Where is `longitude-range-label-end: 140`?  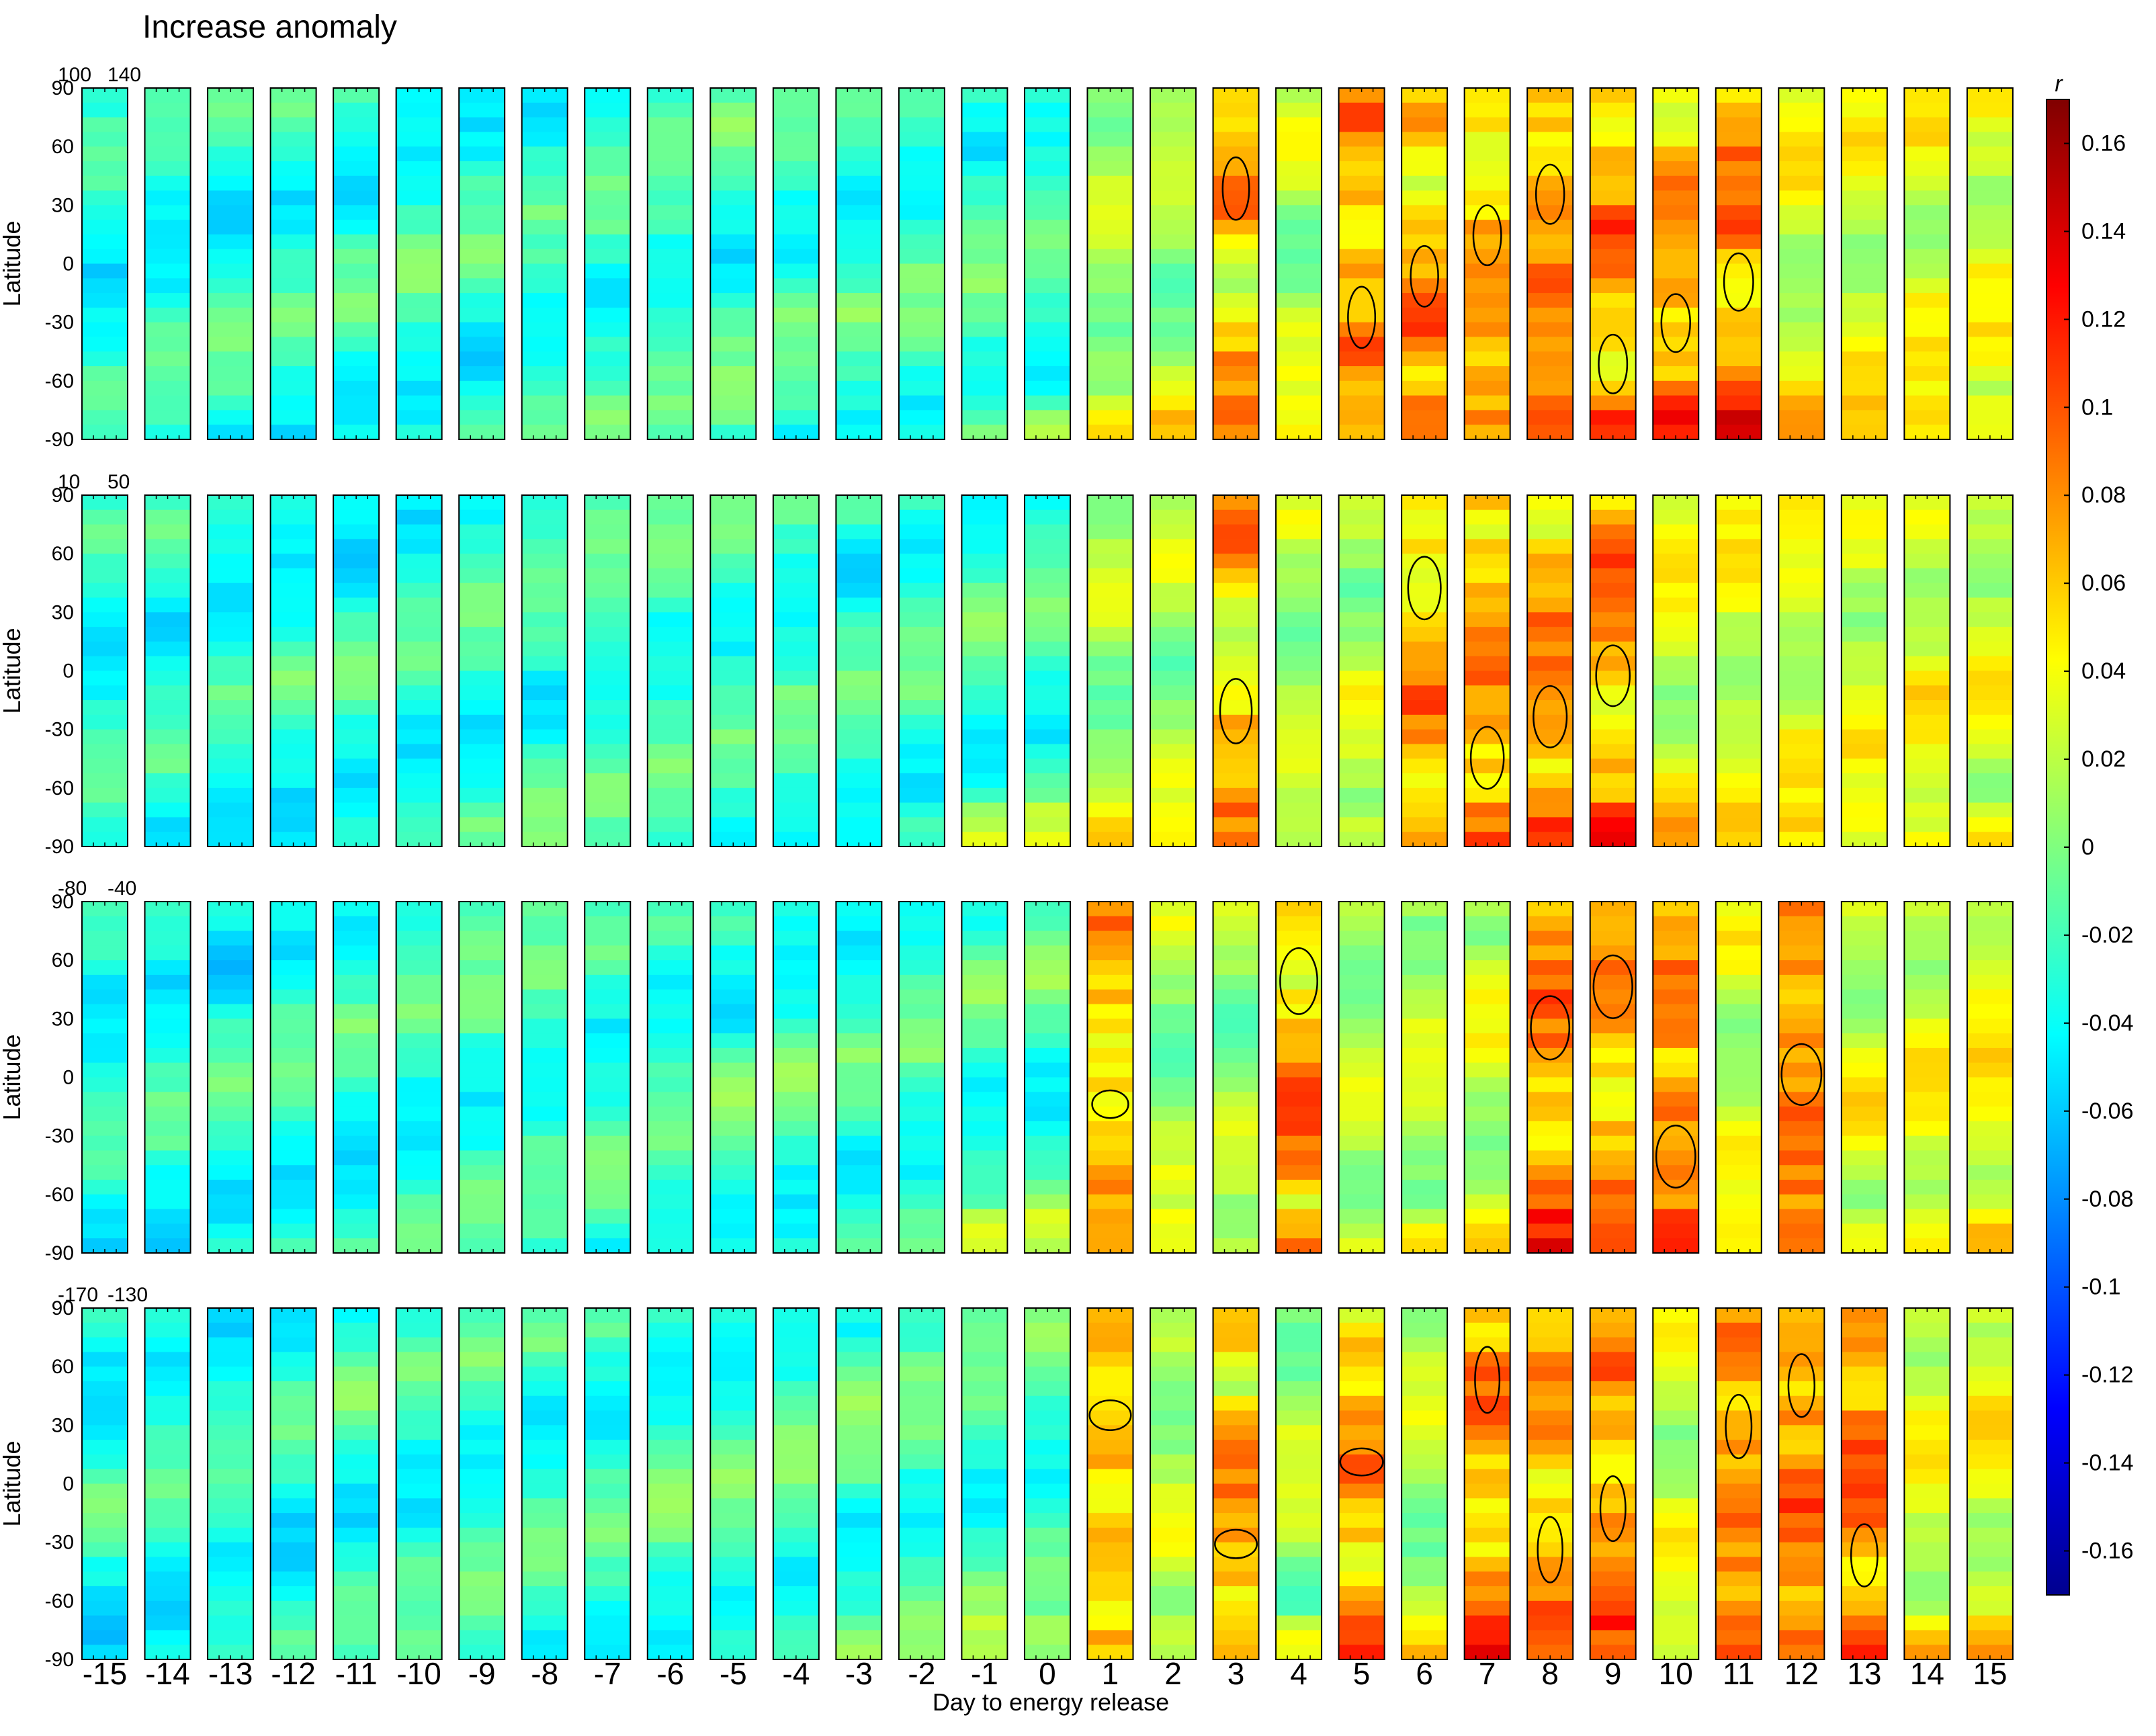
longitude-range-label-end: 140 is located at coordinates (124, 75).